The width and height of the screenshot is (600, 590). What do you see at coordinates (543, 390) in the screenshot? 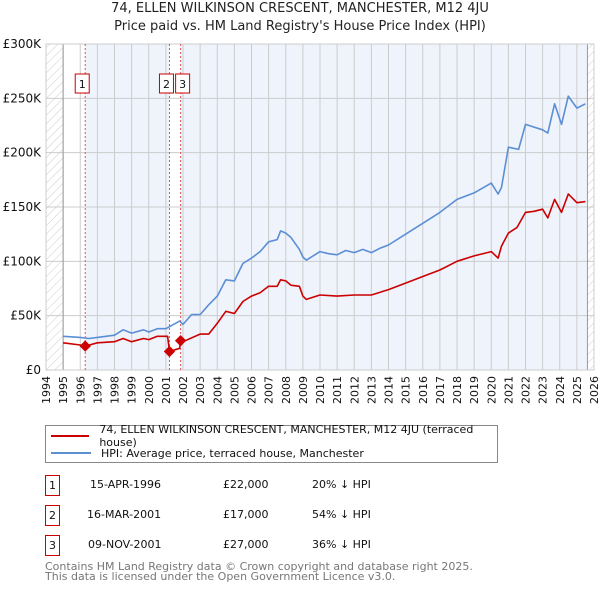
I see `x-tick-label: 2023` at bounding box center [543, 390].